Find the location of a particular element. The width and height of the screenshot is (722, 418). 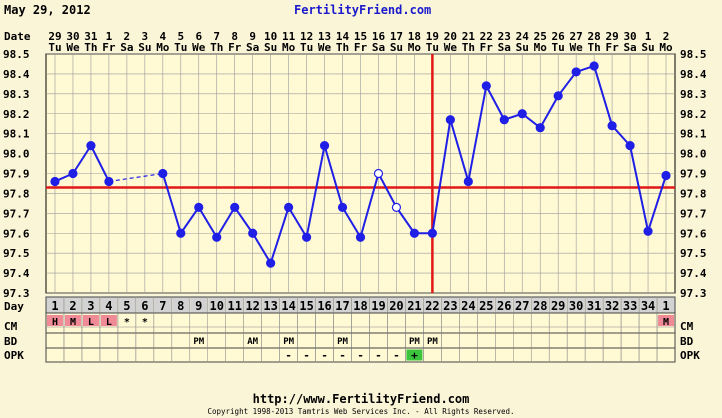

y-tick-label-right: 98.1 is located at coordinates (693, 134).